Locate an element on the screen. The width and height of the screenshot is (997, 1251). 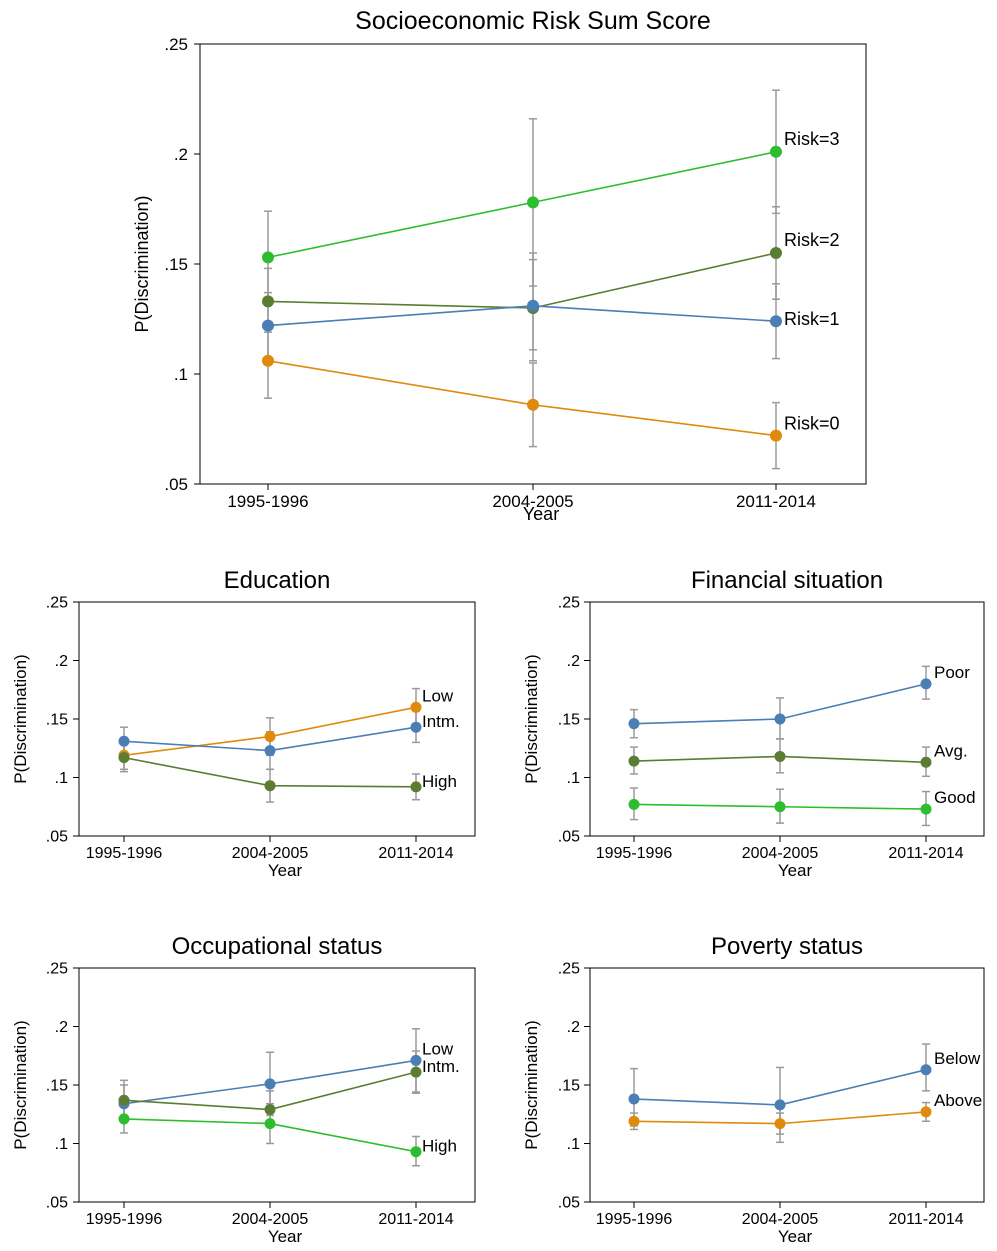
series-label: Good is located at coordinates (955, 797).